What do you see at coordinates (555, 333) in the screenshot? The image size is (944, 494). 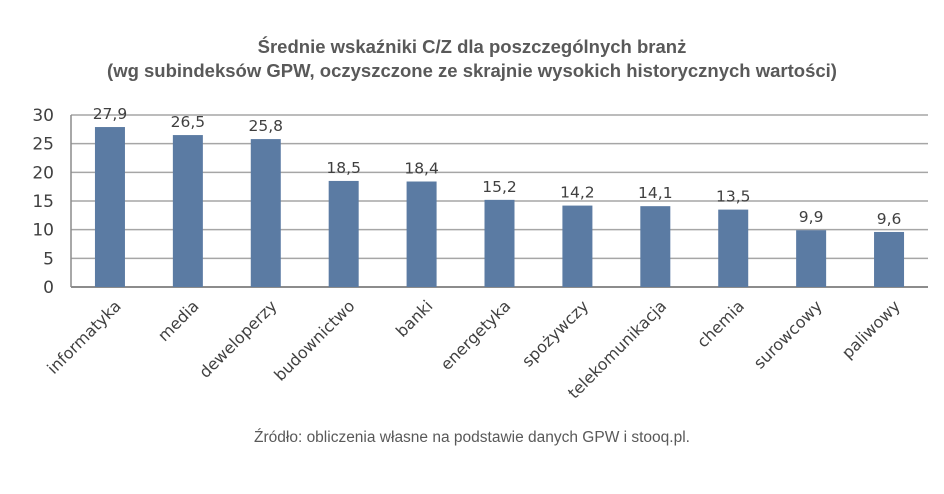 I see `x-category-label: spożywczy` at bounding box center [555, 333].